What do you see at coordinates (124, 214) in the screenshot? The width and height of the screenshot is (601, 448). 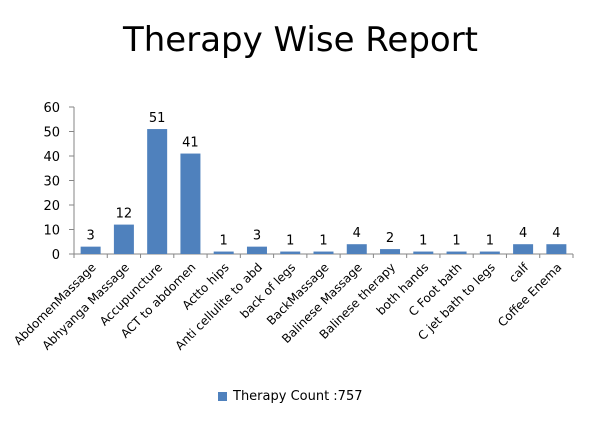 I see `data-label: 12` at bounding box center [124, 214].